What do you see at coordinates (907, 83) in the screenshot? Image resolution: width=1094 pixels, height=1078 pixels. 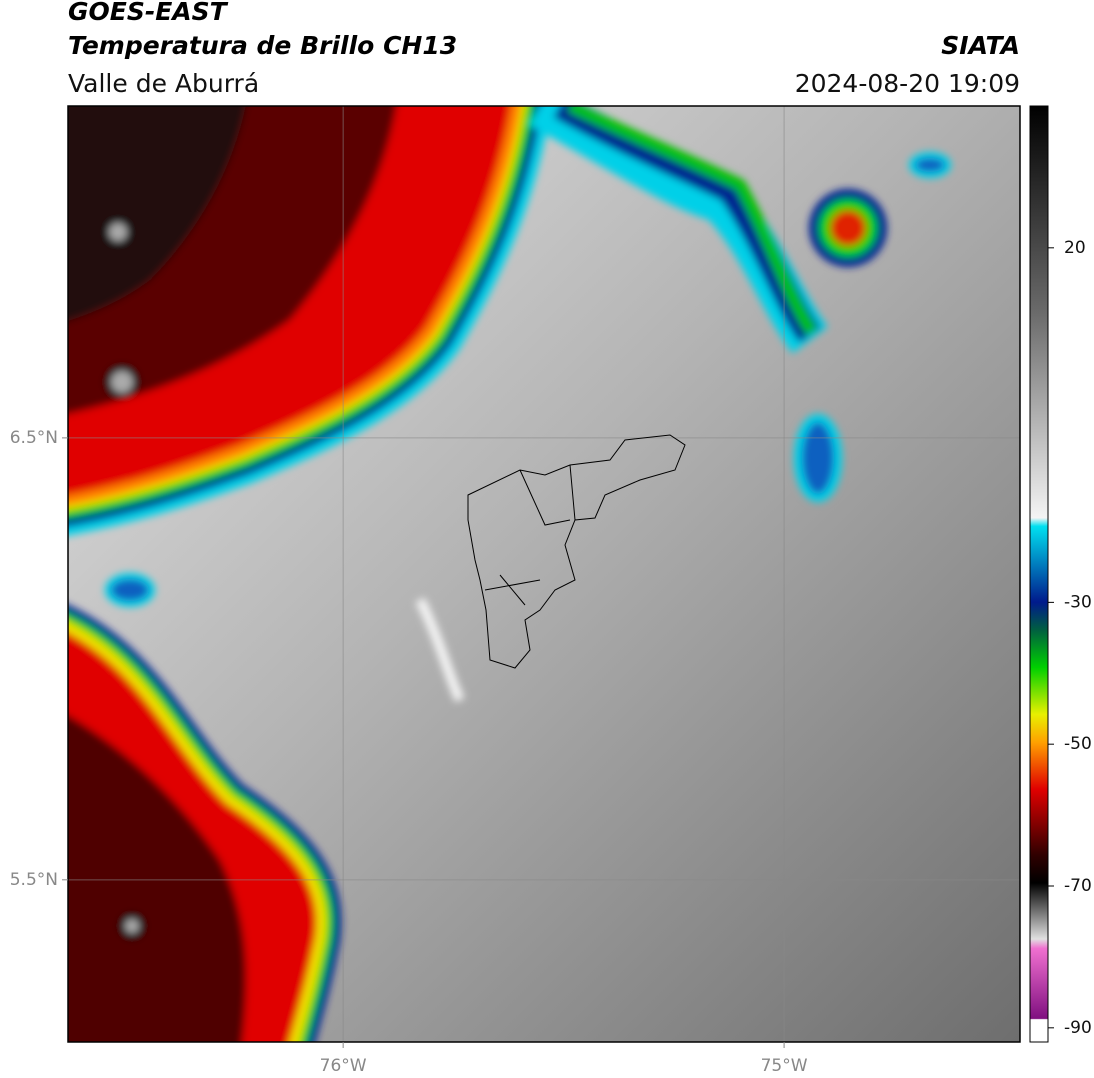 I see `datetime: 2024-08-20 19:09` at bounding box center [907, 83].